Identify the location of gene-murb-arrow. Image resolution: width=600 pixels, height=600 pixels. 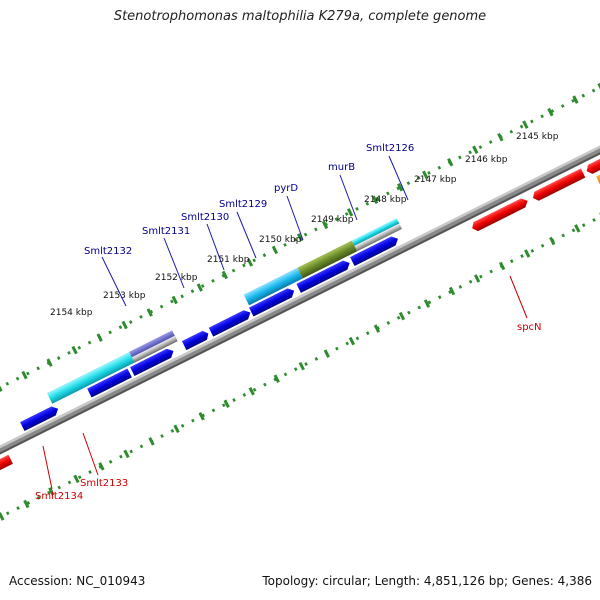
(323, 275).